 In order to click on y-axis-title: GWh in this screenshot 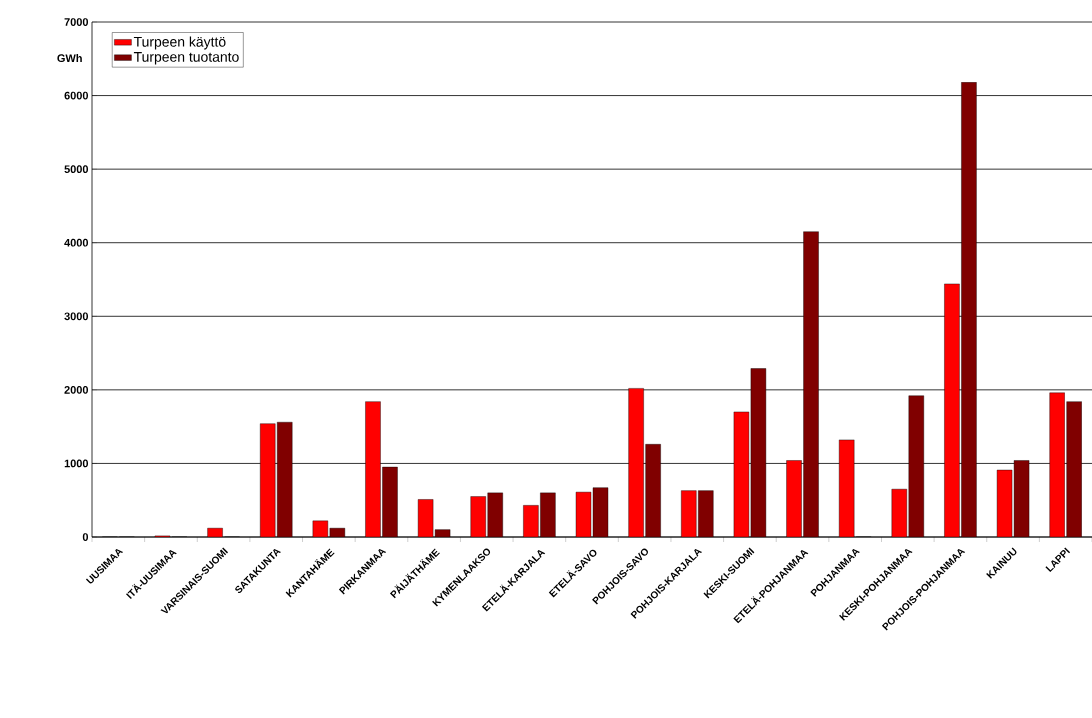, I will do `click(69, 58)`.